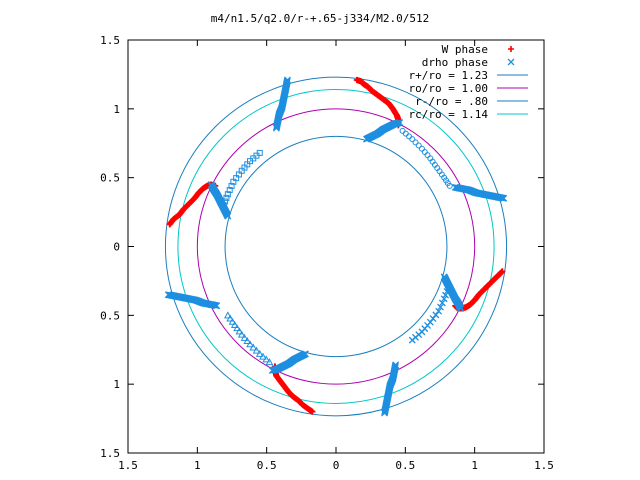 This screenshot has width=640, height=480. Describe the element at coordinates (320, 18) in the screenshot. I see `chart-title: m4/n1.5/q2.0/r-+.65-j334/M2.0/512` at that location.